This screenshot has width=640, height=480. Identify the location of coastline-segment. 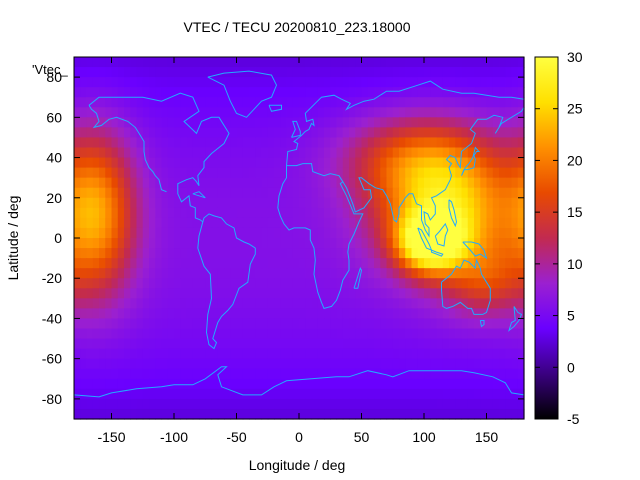
(515, 319).